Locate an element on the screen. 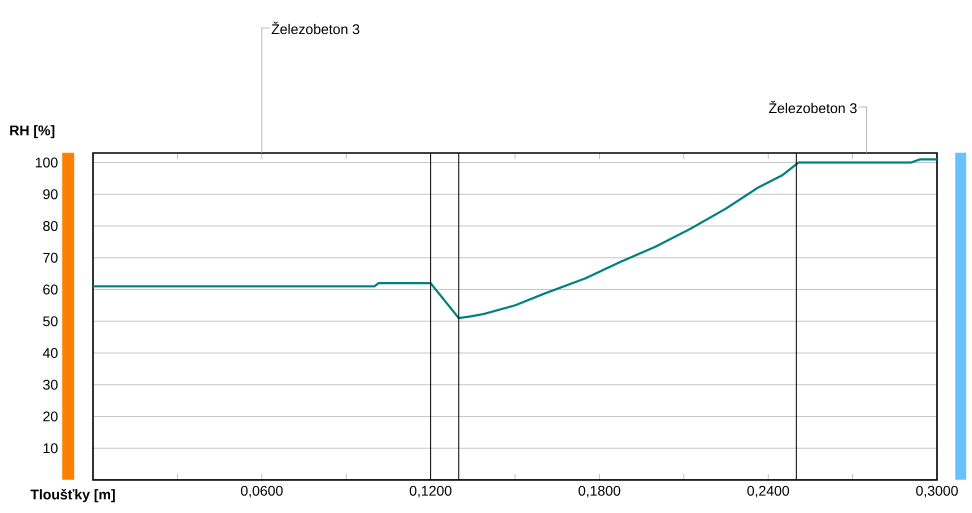 This screenshot has width=972, height=513. y-tick-label: 70 is located at coordinates (50, 257).